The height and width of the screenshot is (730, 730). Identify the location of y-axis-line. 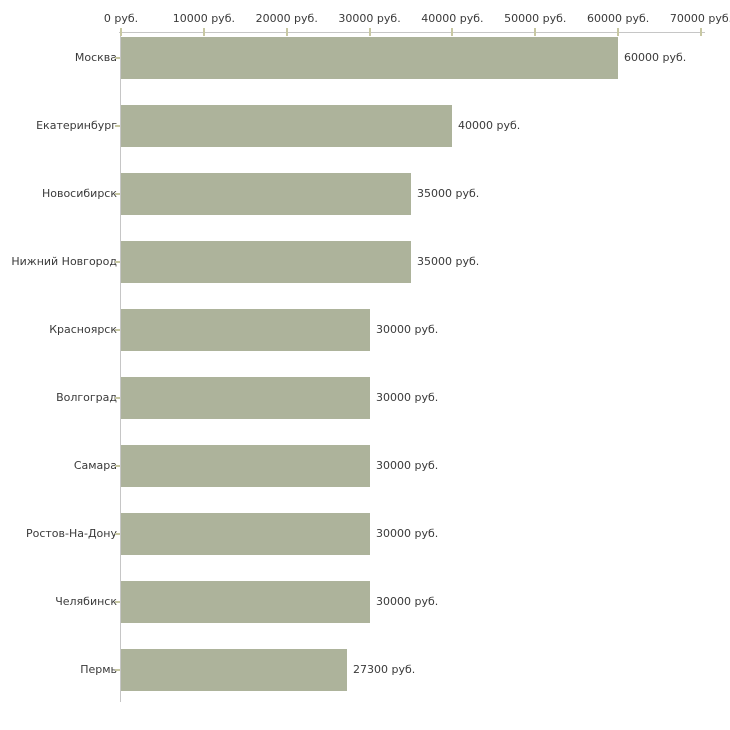
(120, 367).